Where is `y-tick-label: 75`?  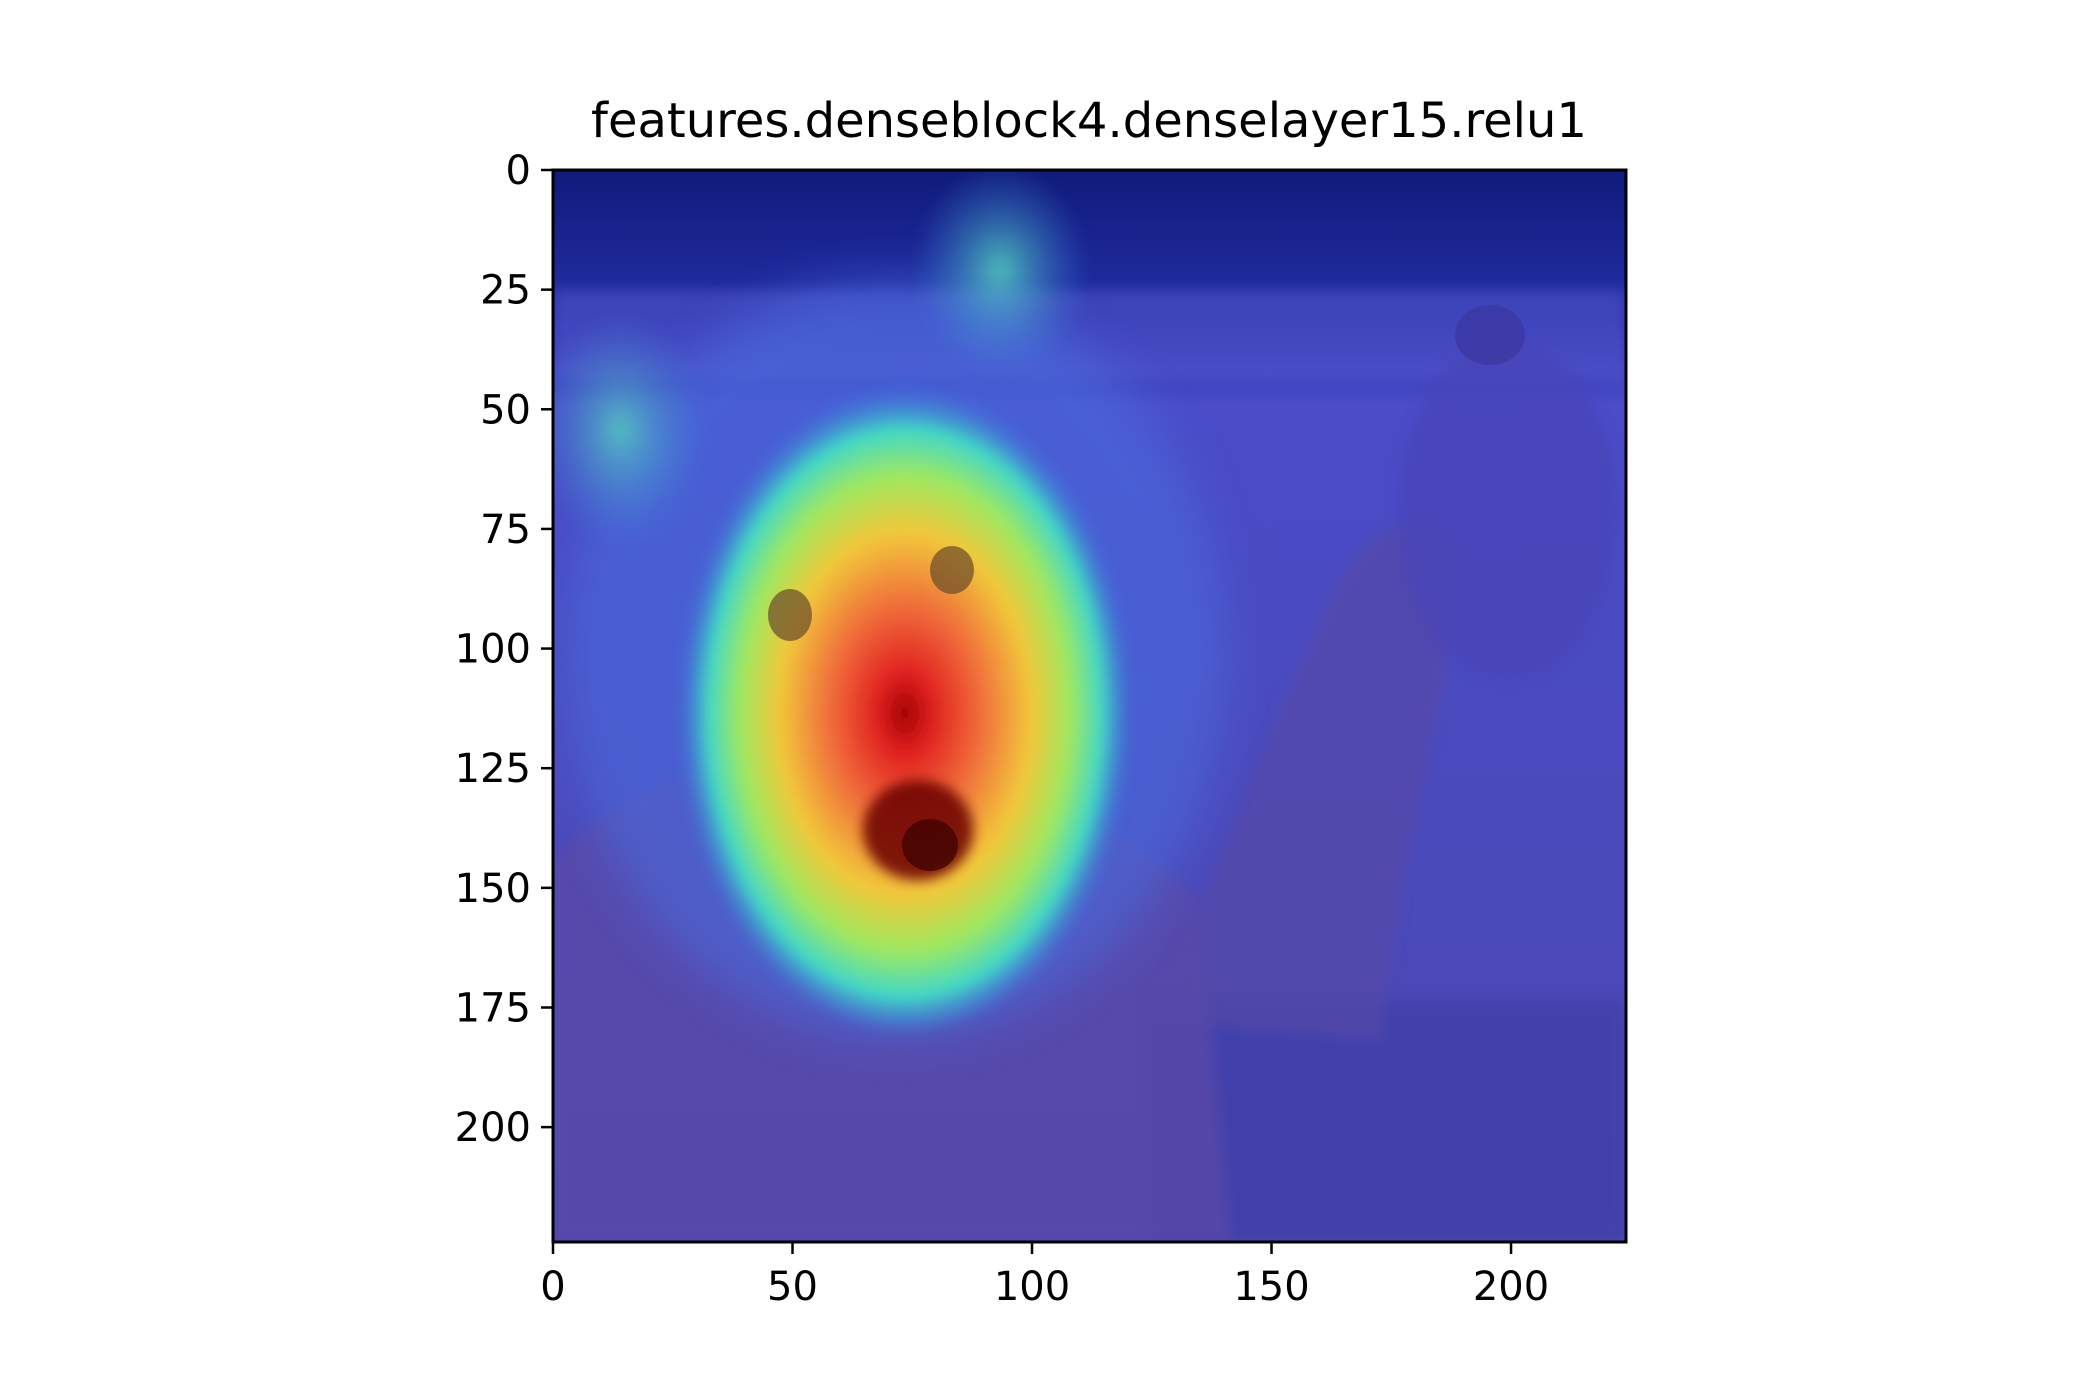
y-tick-label: 75 is located at coordinates (505, 530).